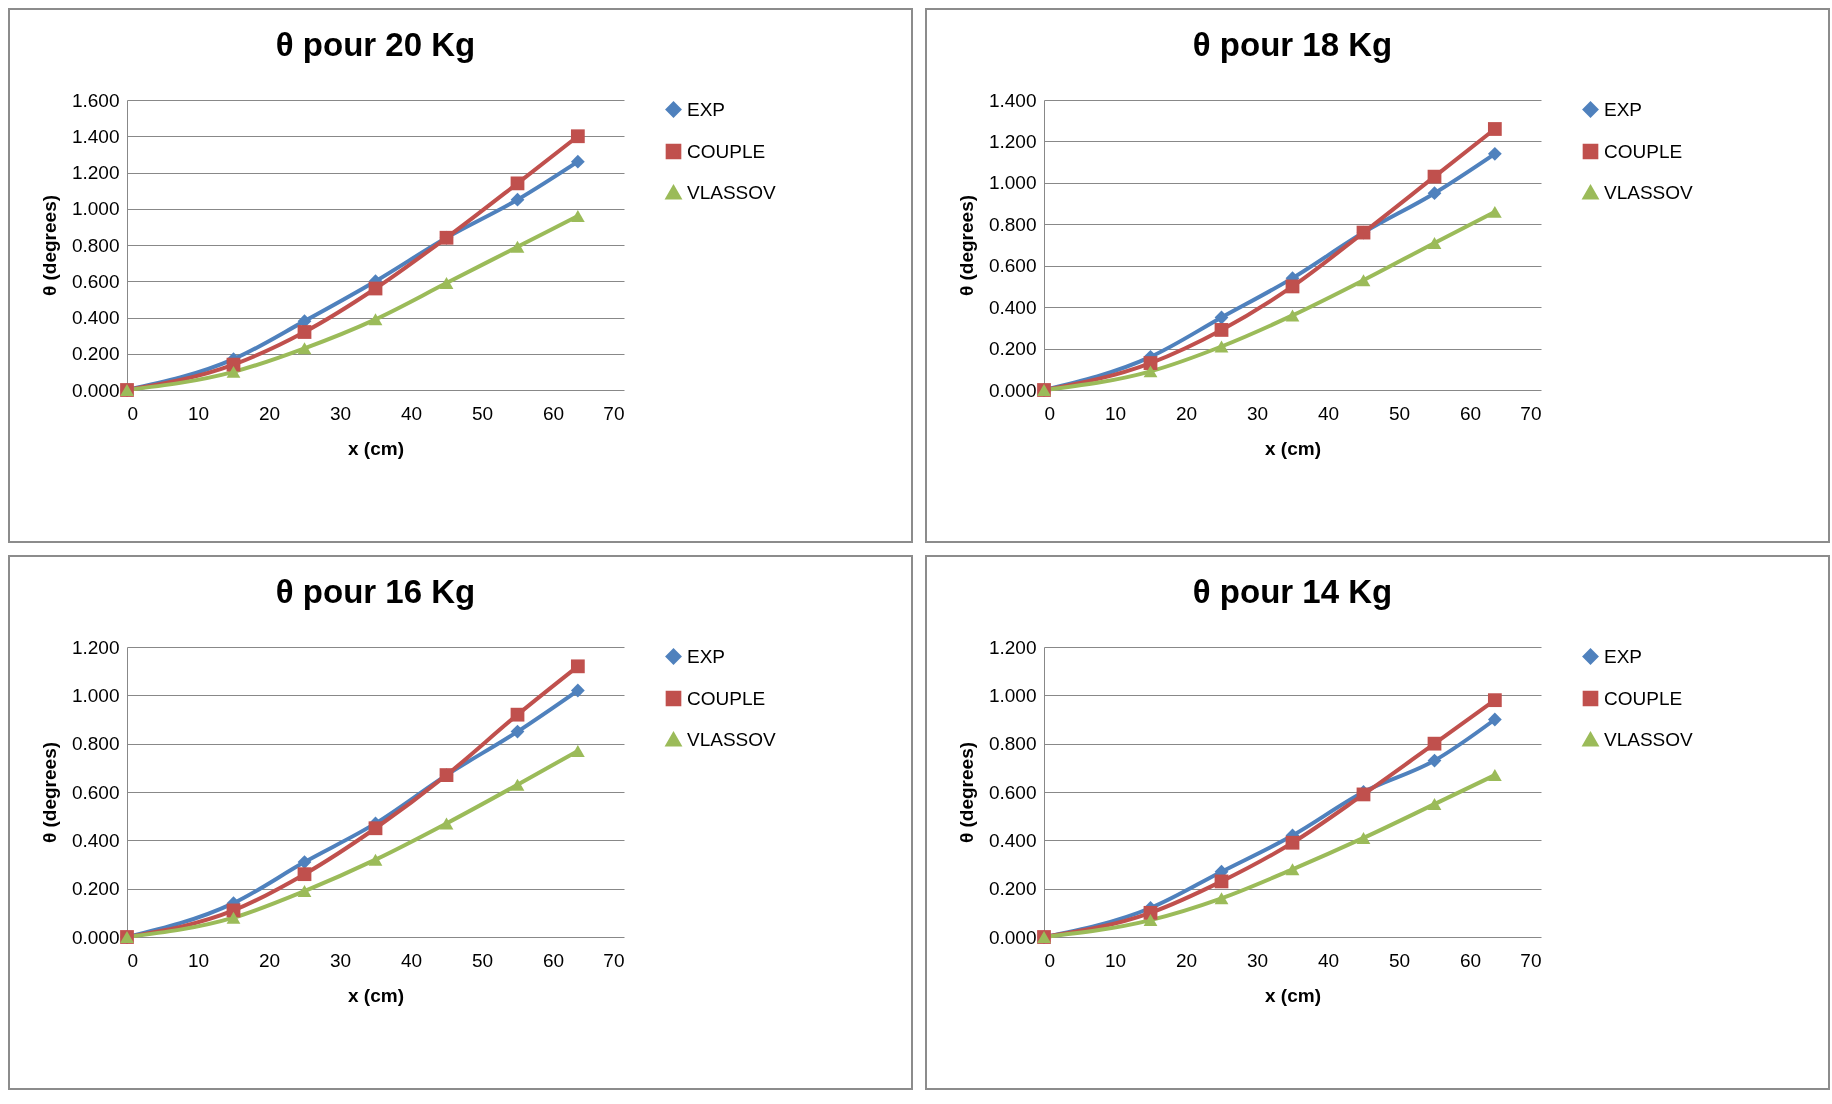 Image resolution: width=1832 pixels, height=1104 pixels. I want to click on chart-title: θ pour 20 Kg, so click(375, 44).